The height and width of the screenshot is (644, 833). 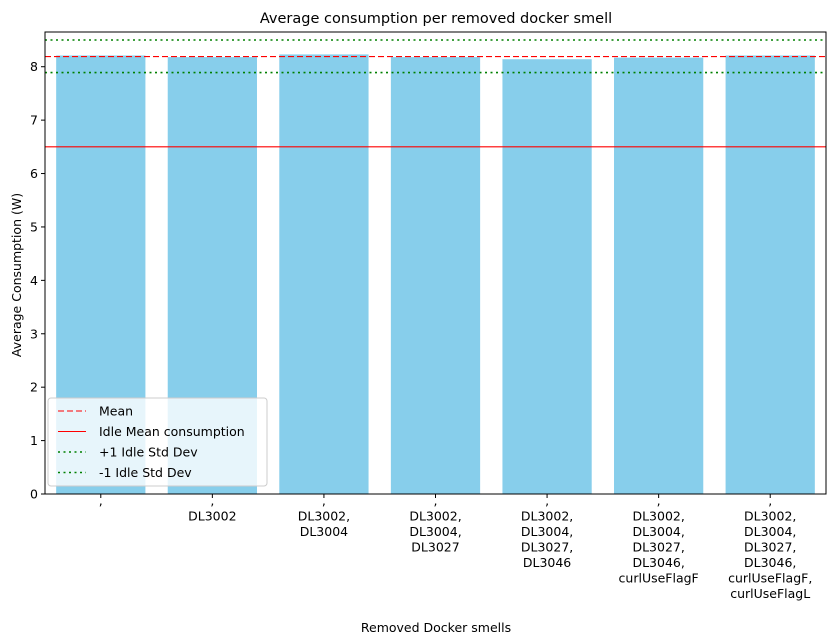 What do you see at coordinates (34, 494) in the screenshot?
I see `y-tick-label: 0` at bounding box center [34, 494].